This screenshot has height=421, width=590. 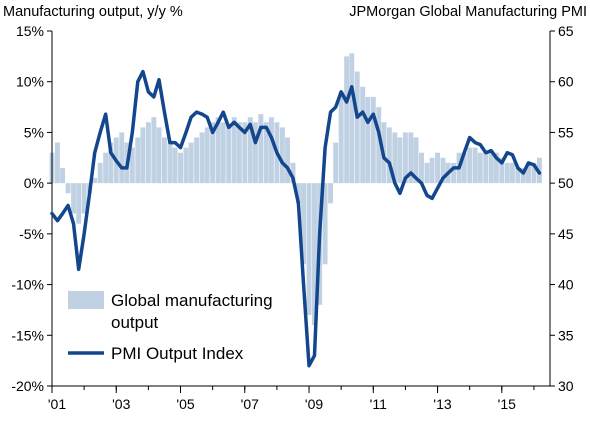 What do you see at coordinates (566, 285) in the screenshot?
I see `right-tick-label: 40` at bounding box center [566, 285].